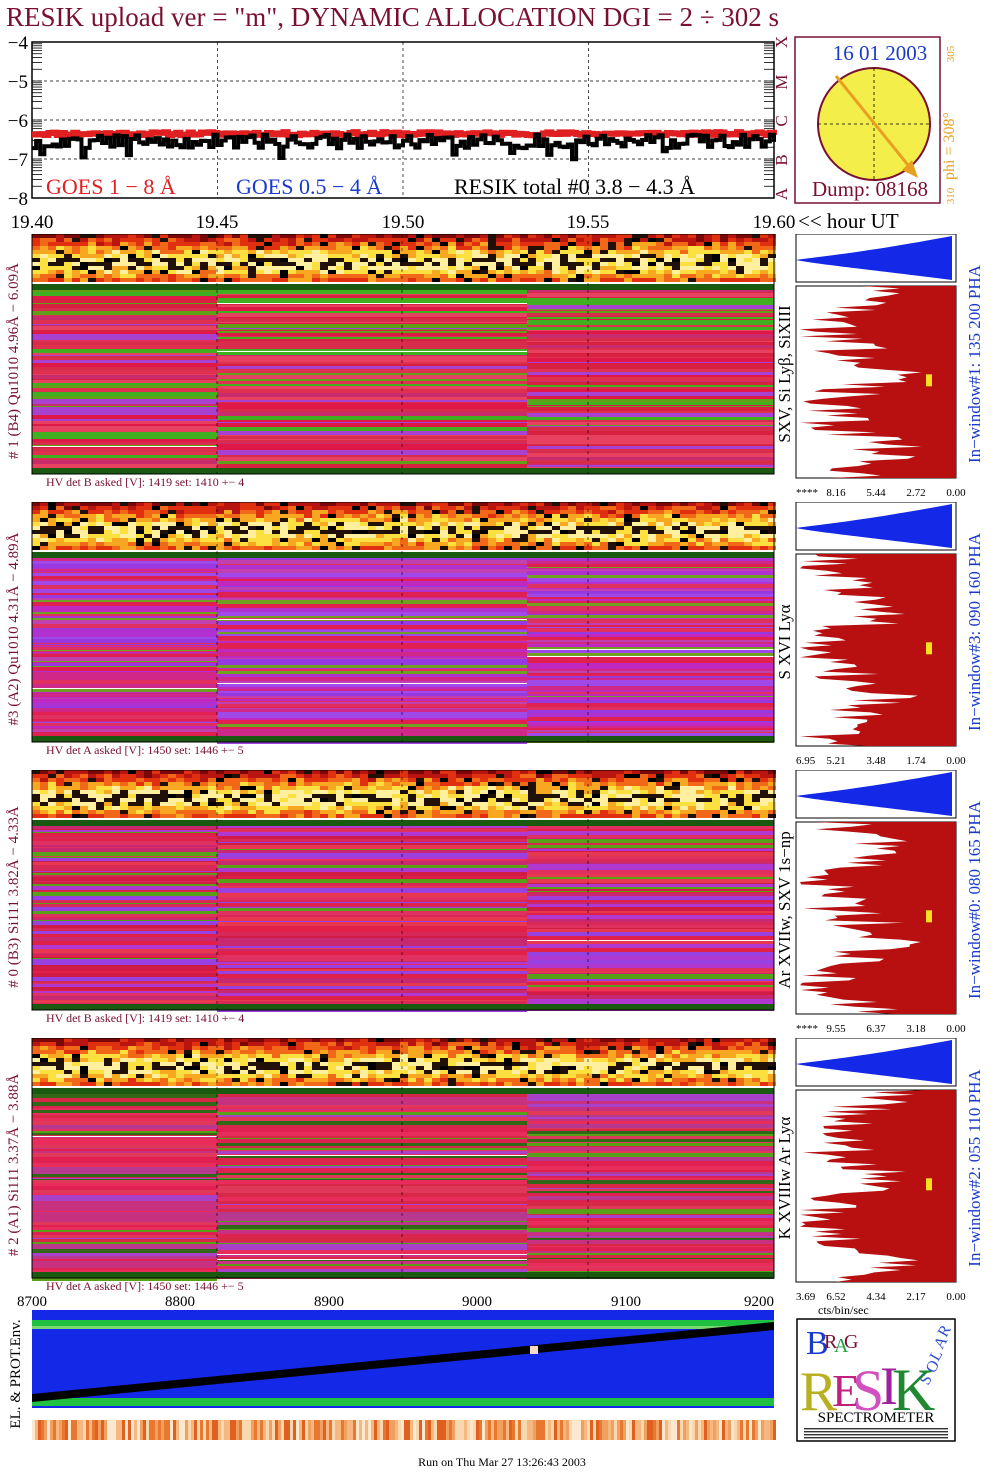 The width and height of the screenshot is (1004, 1476). Describe the element at coordinates (774, 222) in the screenshot. I see `x-tick-label: 19.60` at that location.